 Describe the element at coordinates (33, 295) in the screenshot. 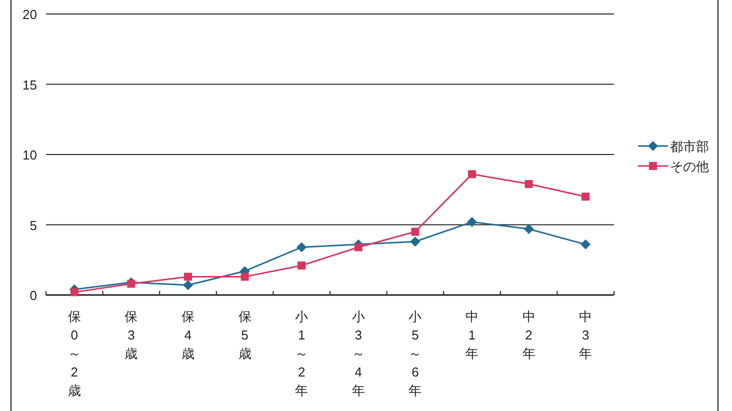

I see `y-tick-label: 0` at that location.